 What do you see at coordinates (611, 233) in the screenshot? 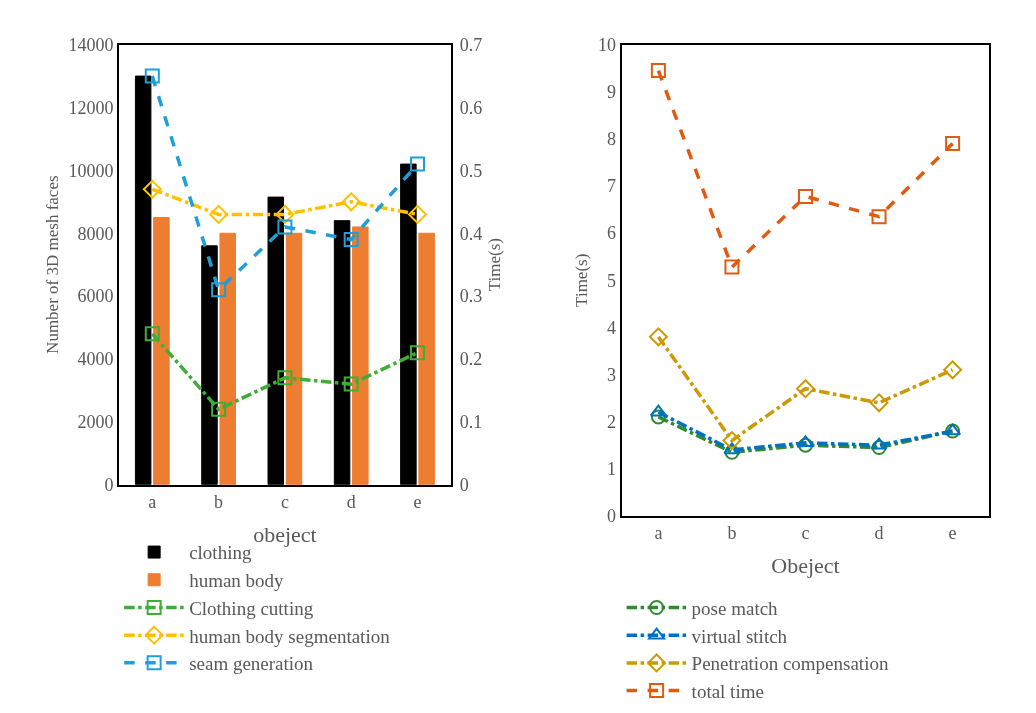
I see `y-tick-label: 6` at bounding box center [611, 233].